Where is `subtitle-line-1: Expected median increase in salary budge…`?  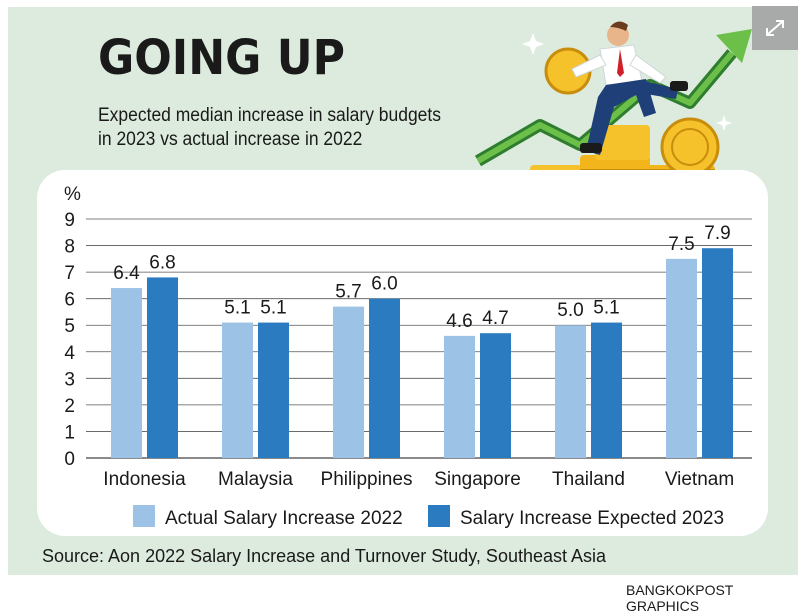 subtitle-line-1: Expected median increase in salary budge… is located at coordinates (270, 115).